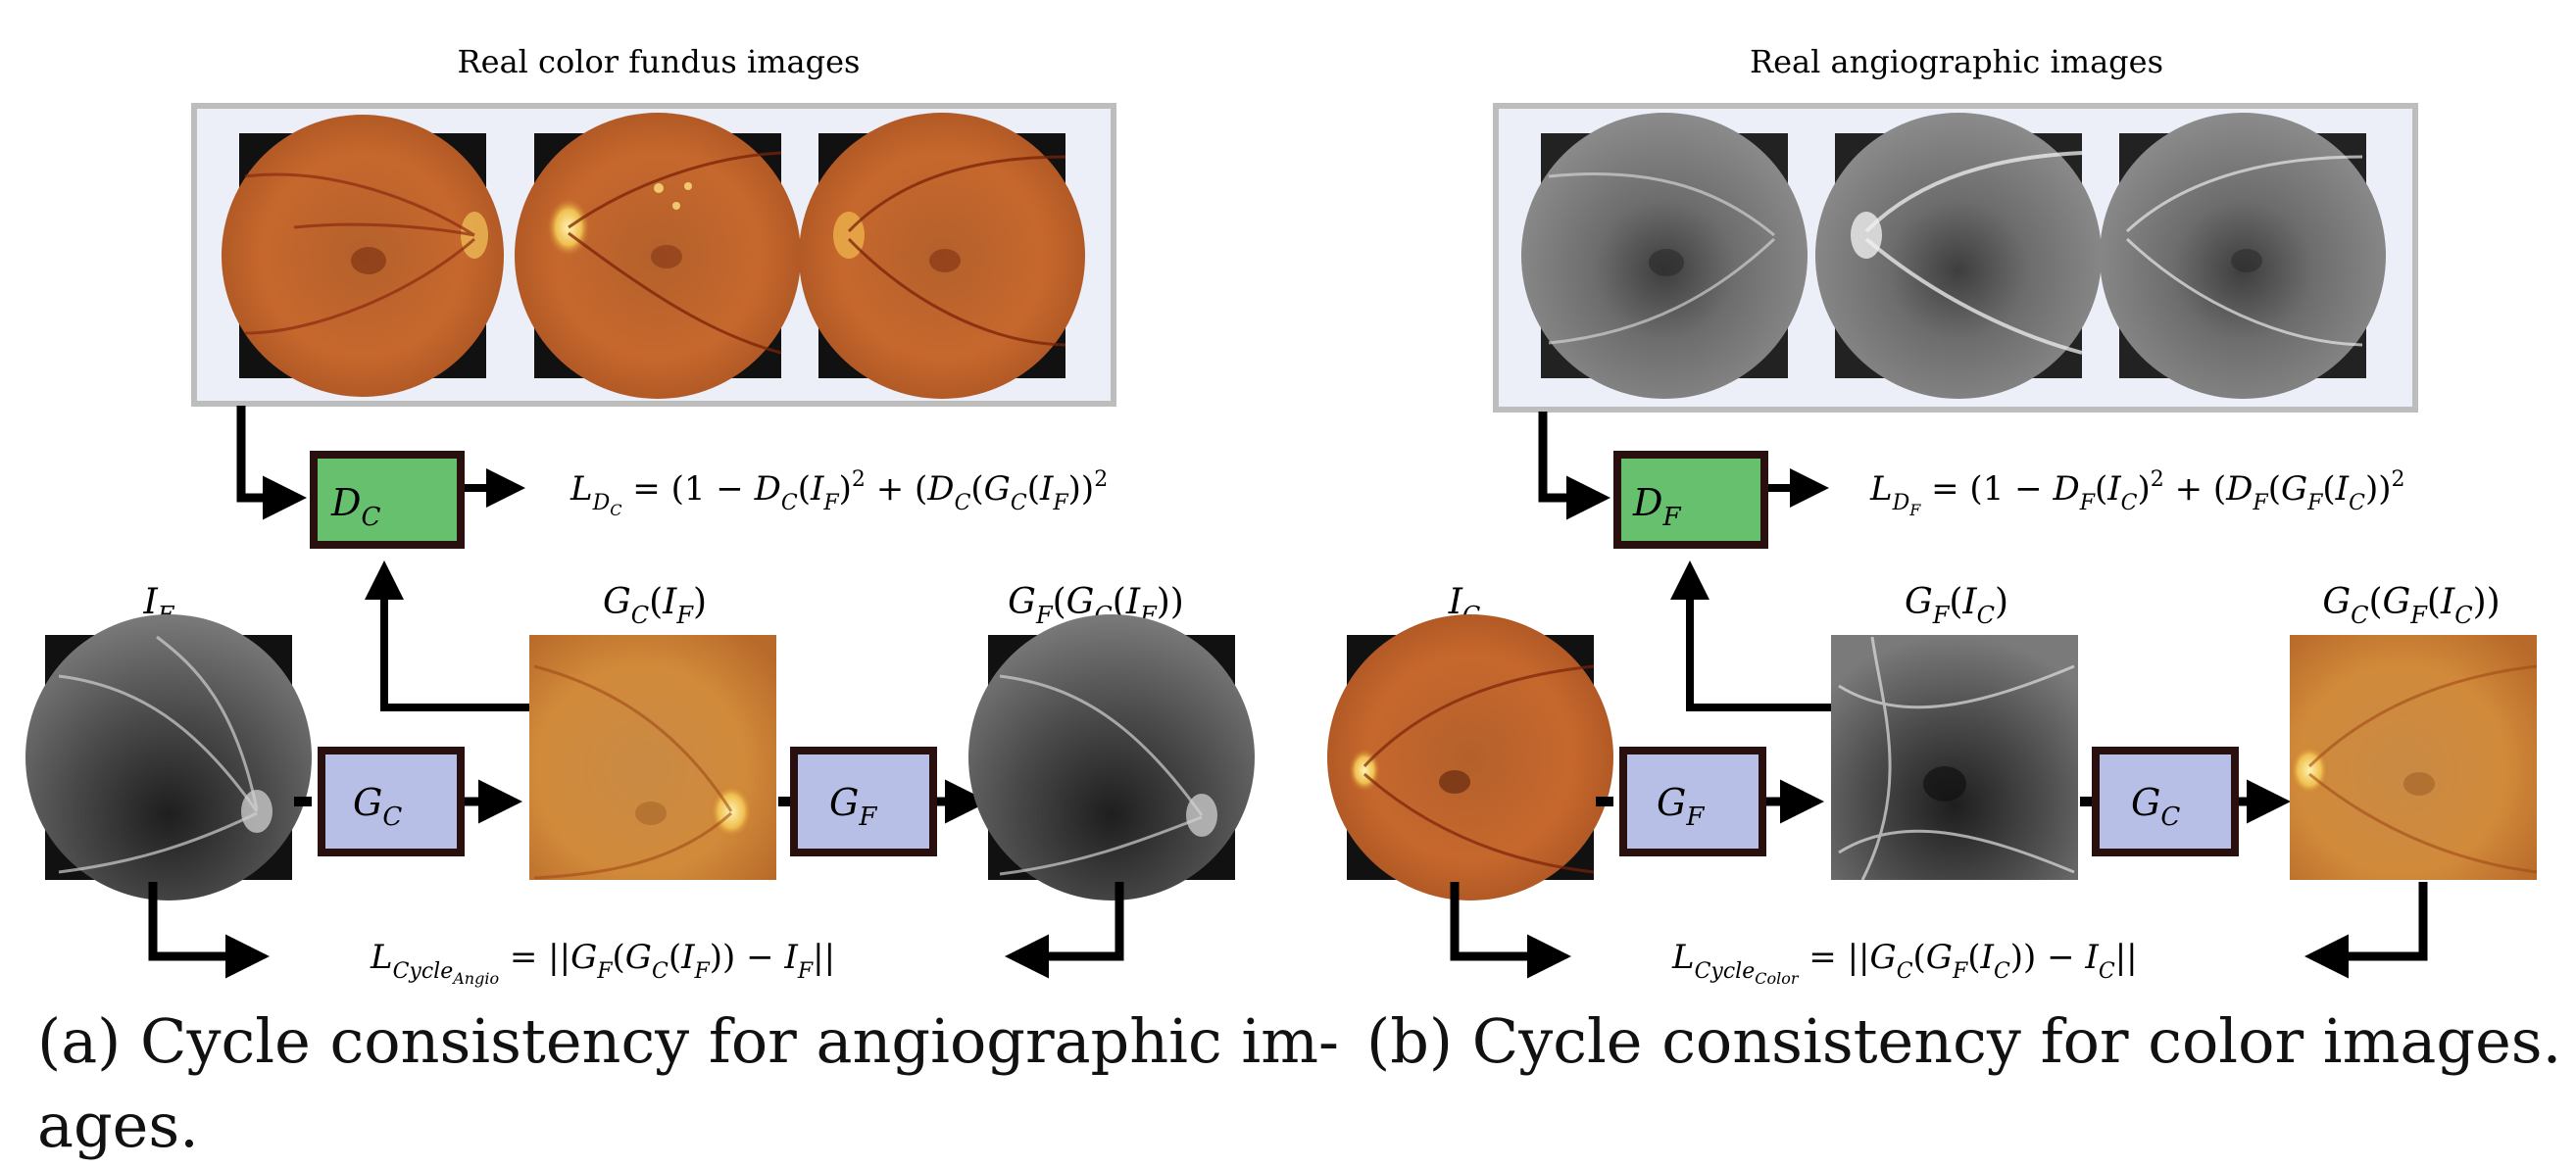 The width and height of the screenshot is (2576, 1168). I want to click on panel-a-translated-fundus-image, so click(652, 758).